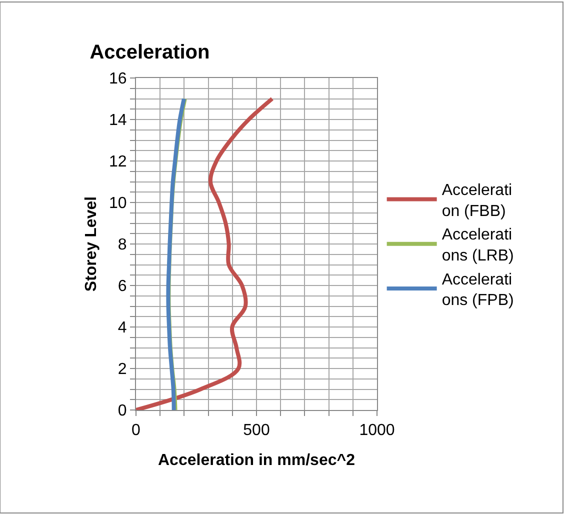 Image resolution: width=565 pixels, height=515 pixels. What do you see at coordinates (122, 328) in the screenshot?
I see `y-tick-label: 4` at bounding box center [122, 328].